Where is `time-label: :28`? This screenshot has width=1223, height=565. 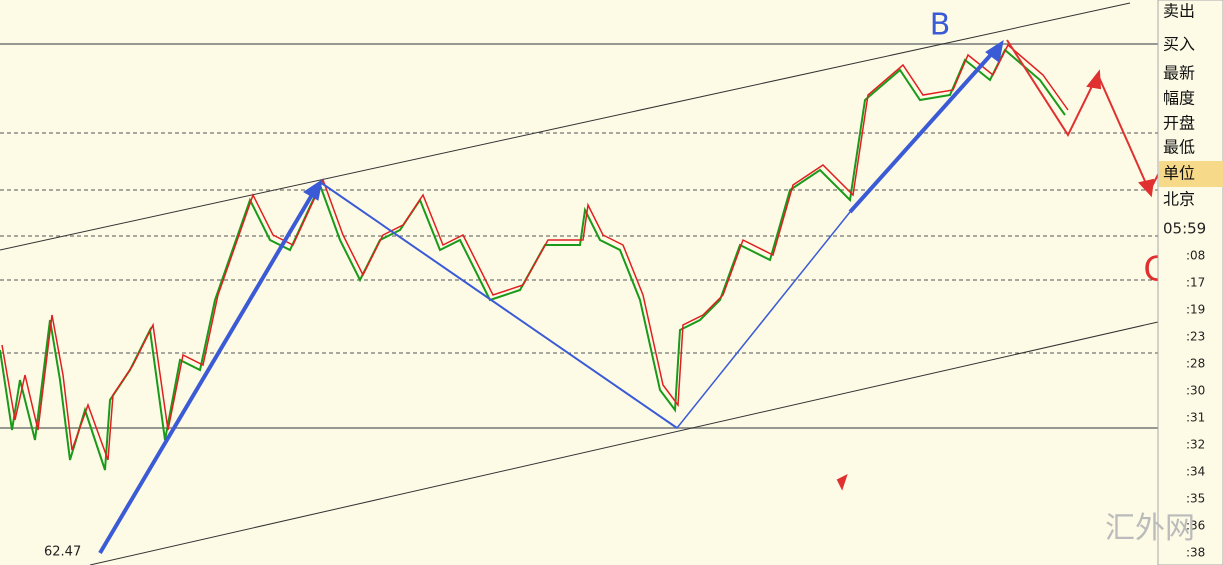 time-label: :28 is located at coordinates (1195, 364).